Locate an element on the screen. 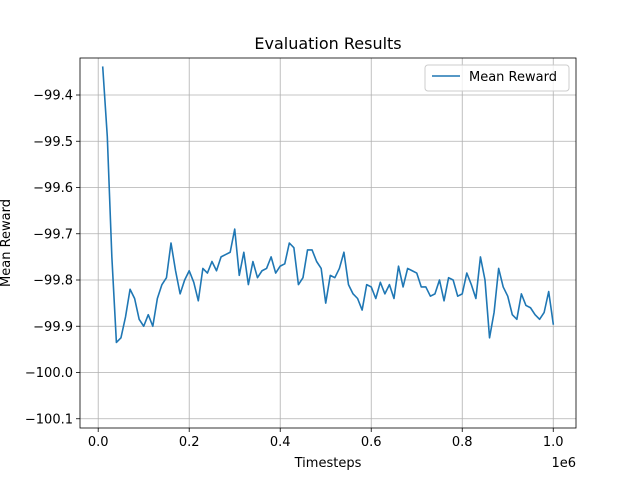 The height and width of the screenshot is (480, 640). y-tick-label: −99.7 is located at coordinates (53, 234).